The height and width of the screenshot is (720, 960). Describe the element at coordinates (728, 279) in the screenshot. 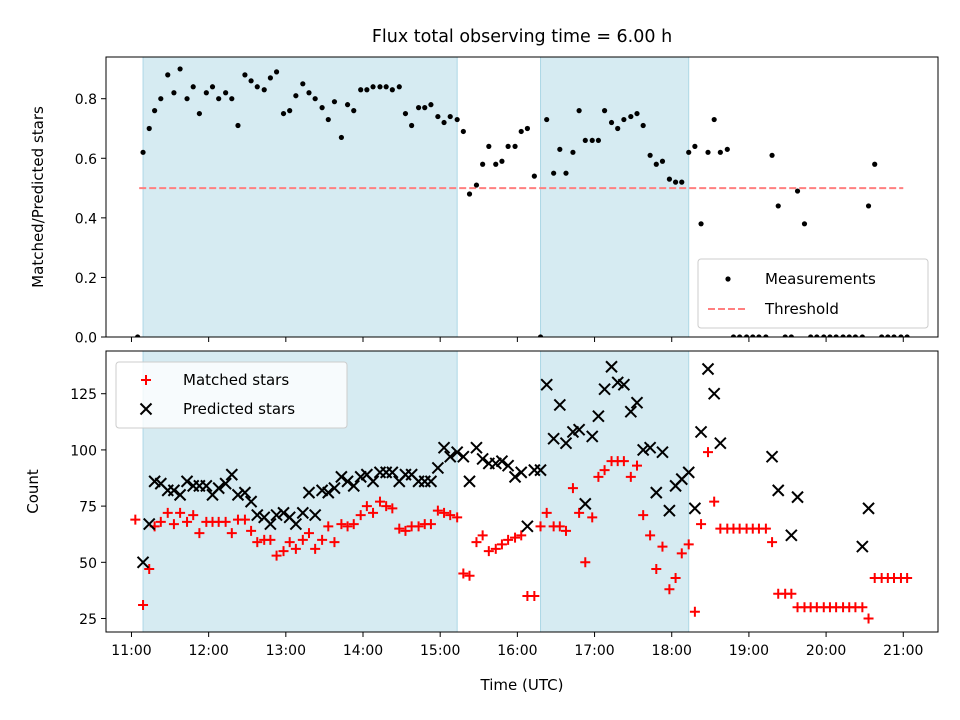

I see `legend-measurement-marker` at that location.